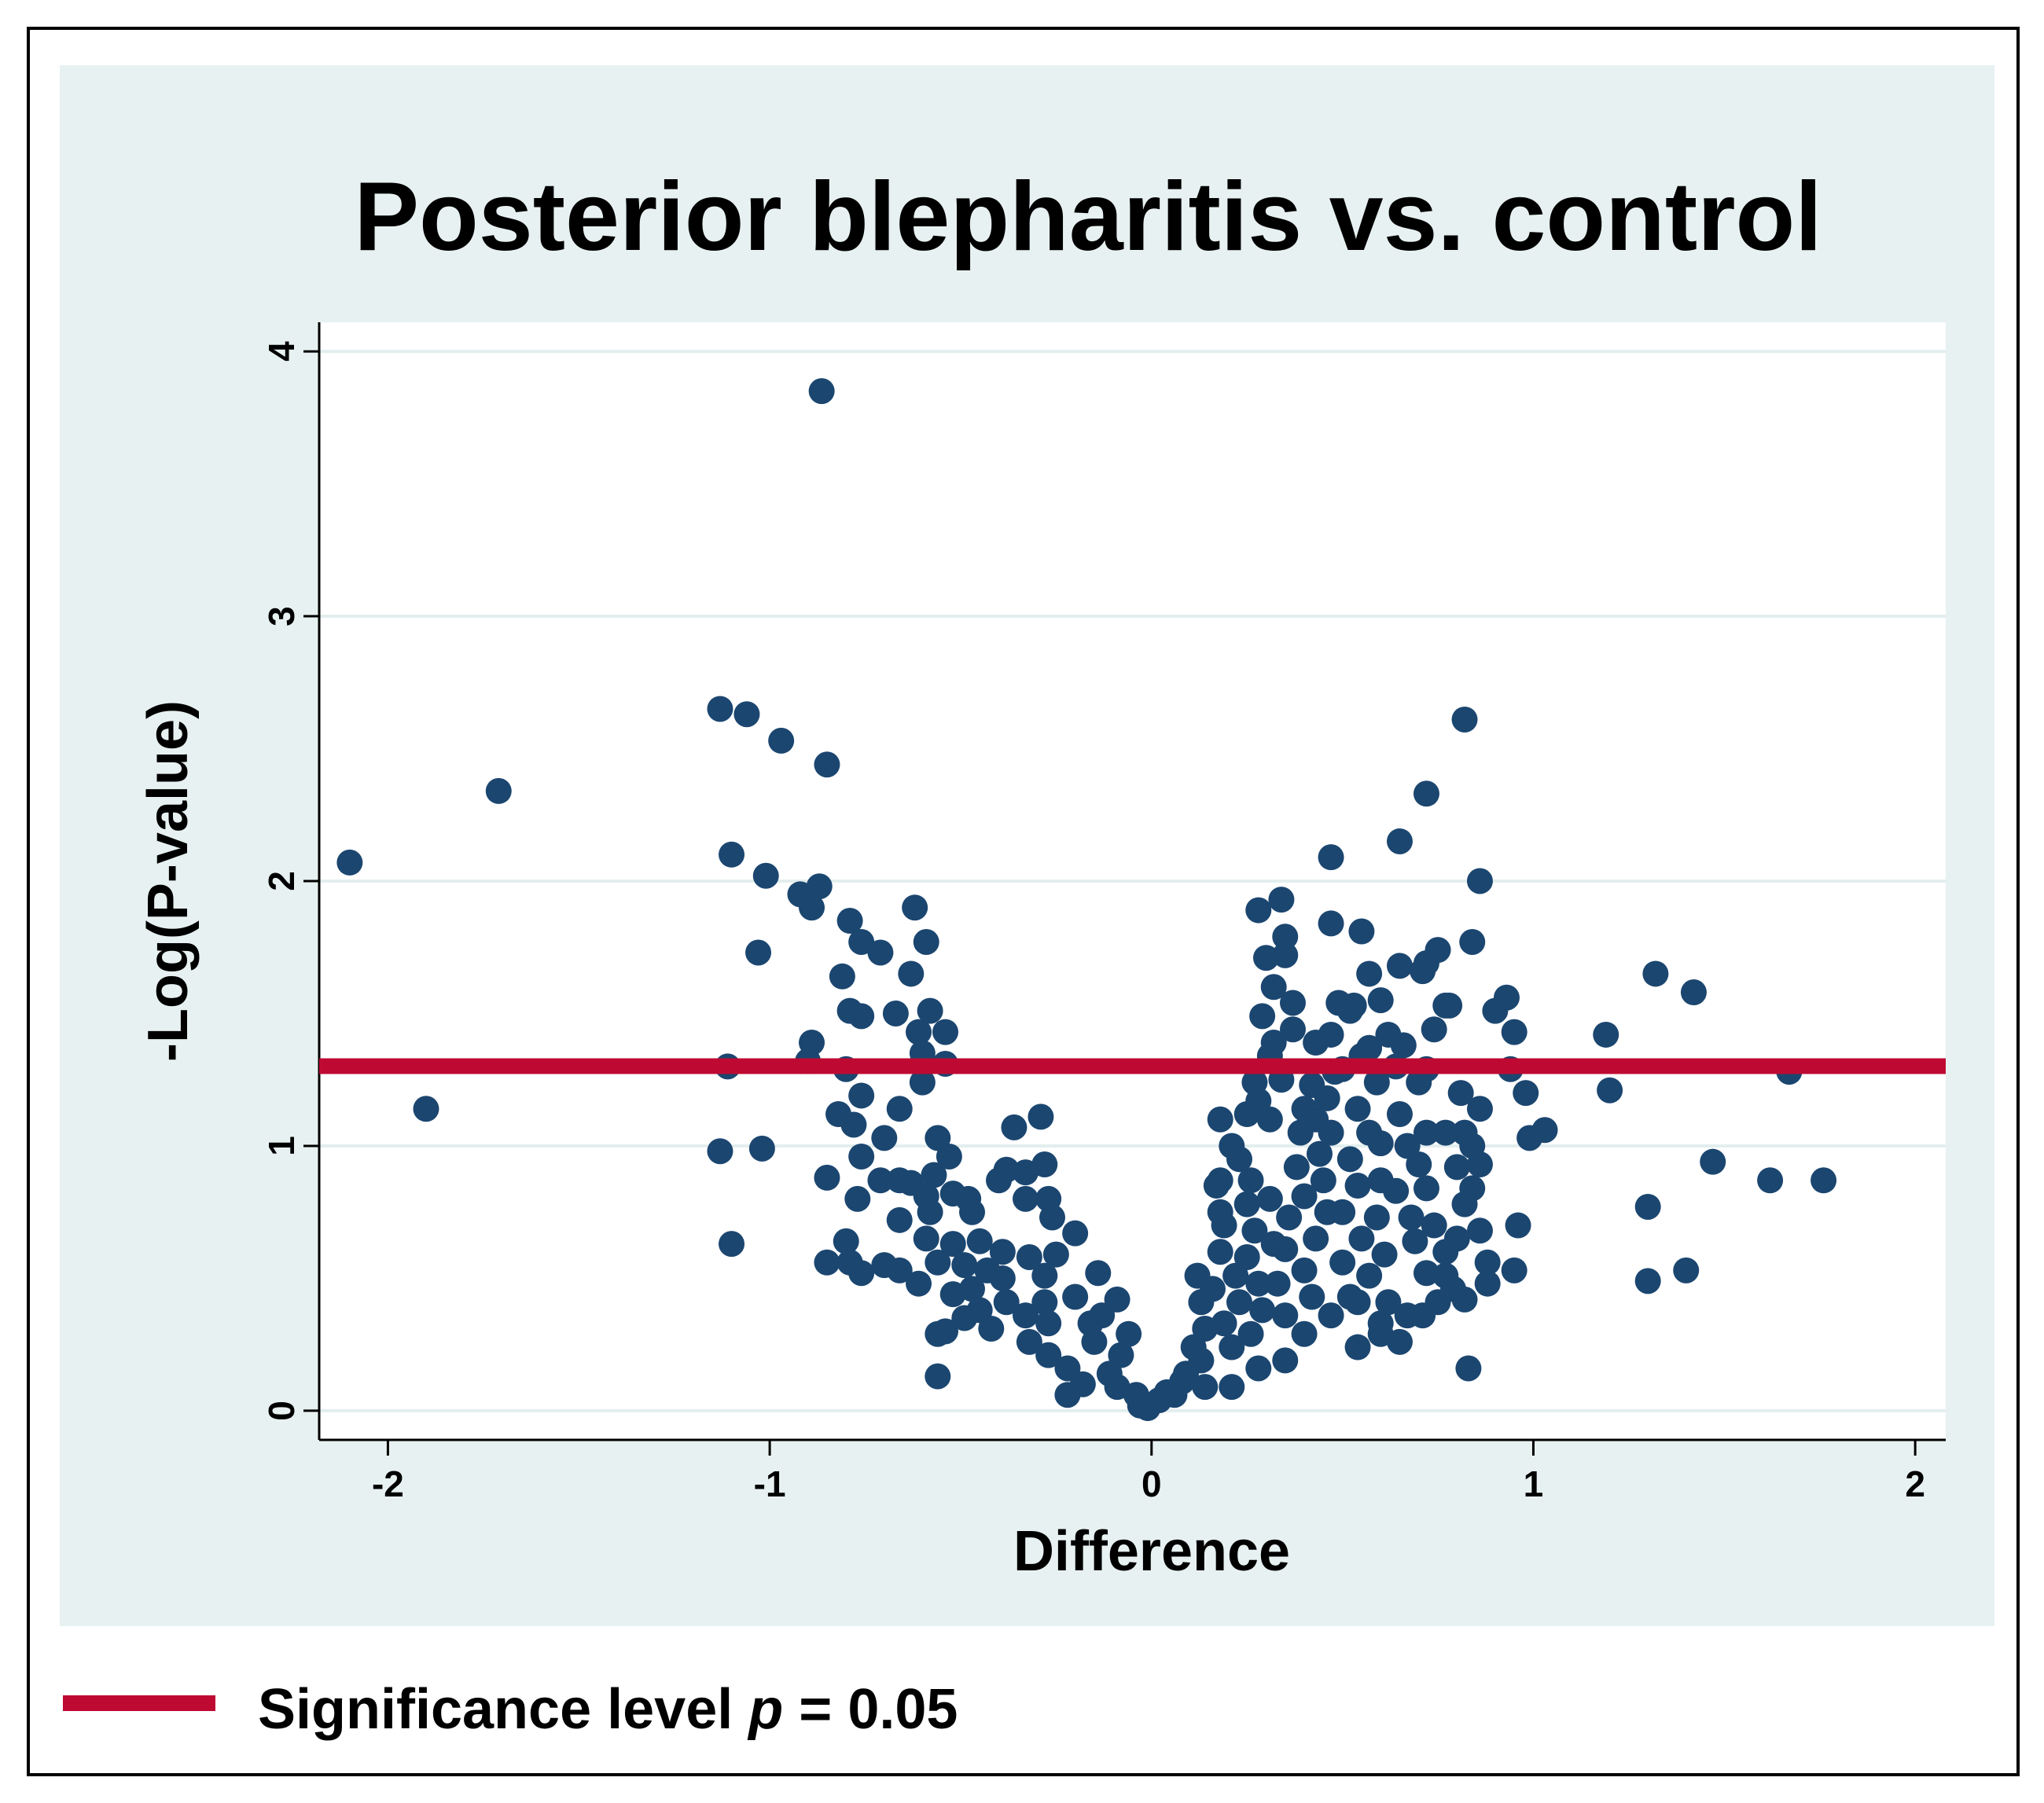 The height and width of the screenshot is (1803, 2044). What do you see at coordinates (169, 881) in the screenshot?
I see `y-axis-title: -Log(P-value)` at bounding box center [169, 881].